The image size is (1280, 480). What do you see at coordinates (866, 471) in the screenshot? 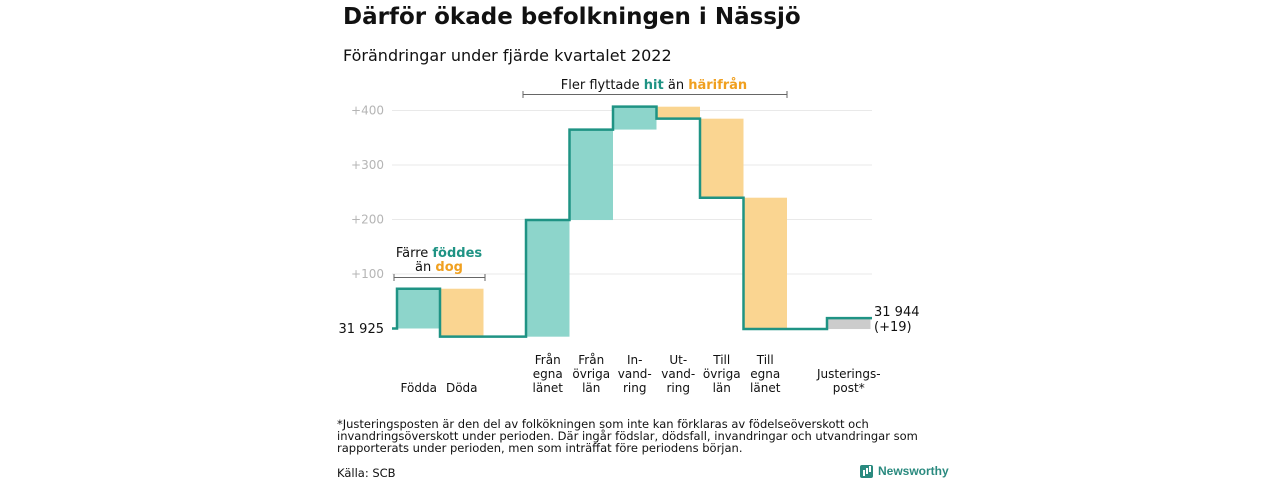
I see `newsworthy-logo-icon` at bounding box center [866, 471].